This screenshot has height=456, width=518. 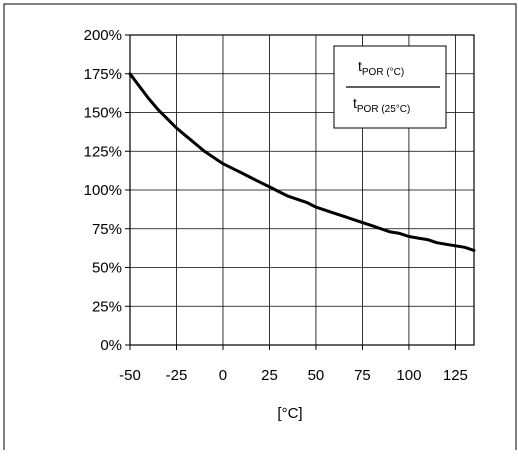 What do you see at coordinates (103, 74) in the screenshot?
I see `y-tick-label: 175%` at bounding box center [103, 74].